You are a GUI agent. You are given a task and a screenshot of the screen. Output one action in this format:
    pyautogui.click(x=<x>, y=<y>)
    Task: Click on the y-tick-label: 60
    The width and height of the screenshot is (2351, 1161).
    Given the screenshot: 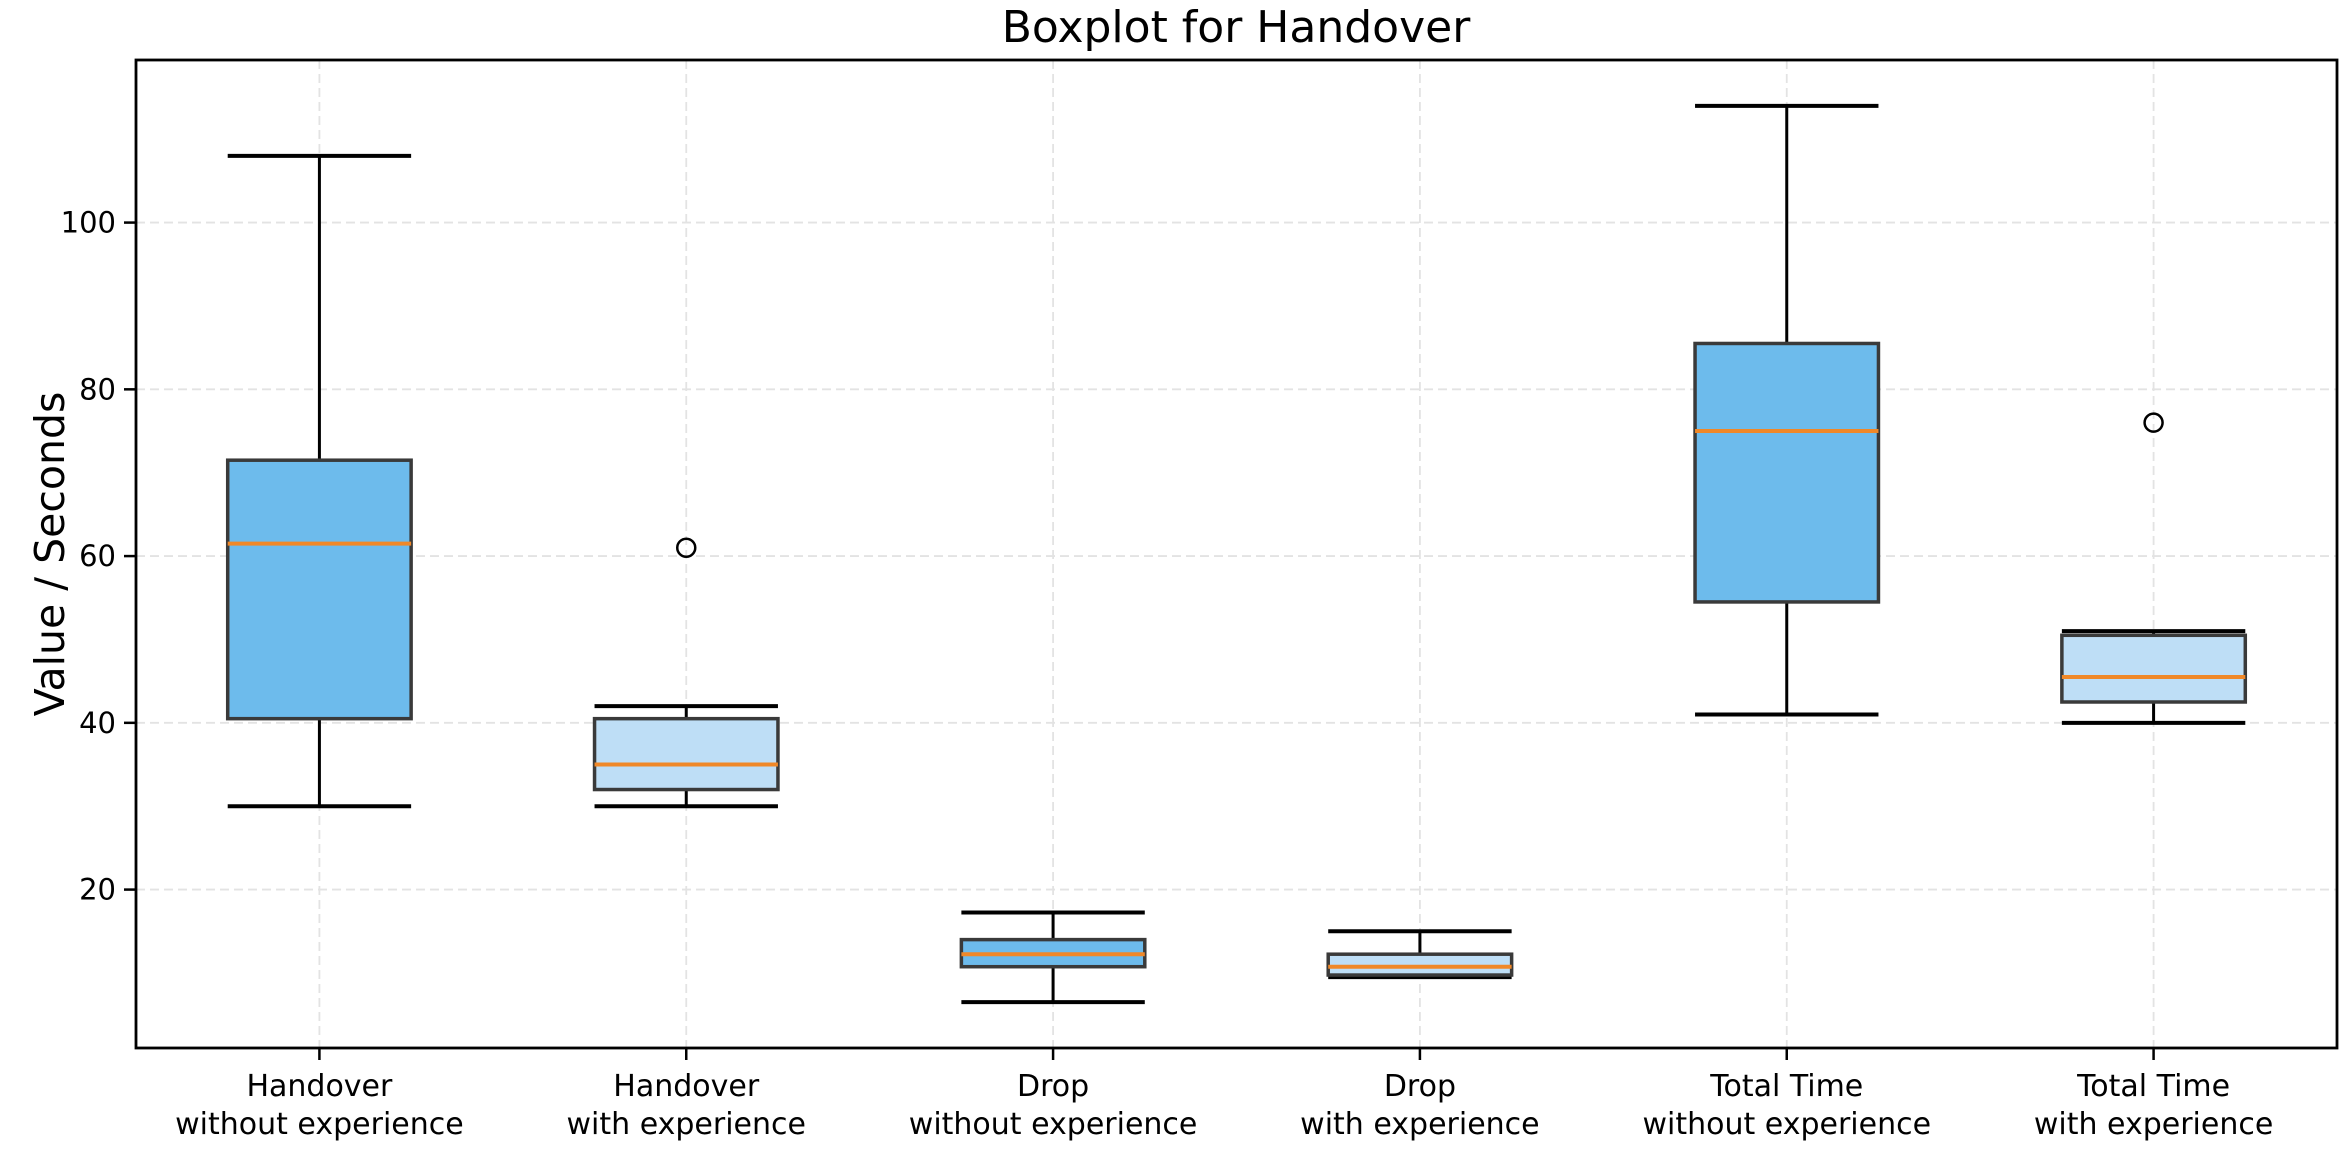 What is the action you would take?
    pyautogui.click(x=97, y=556)
    